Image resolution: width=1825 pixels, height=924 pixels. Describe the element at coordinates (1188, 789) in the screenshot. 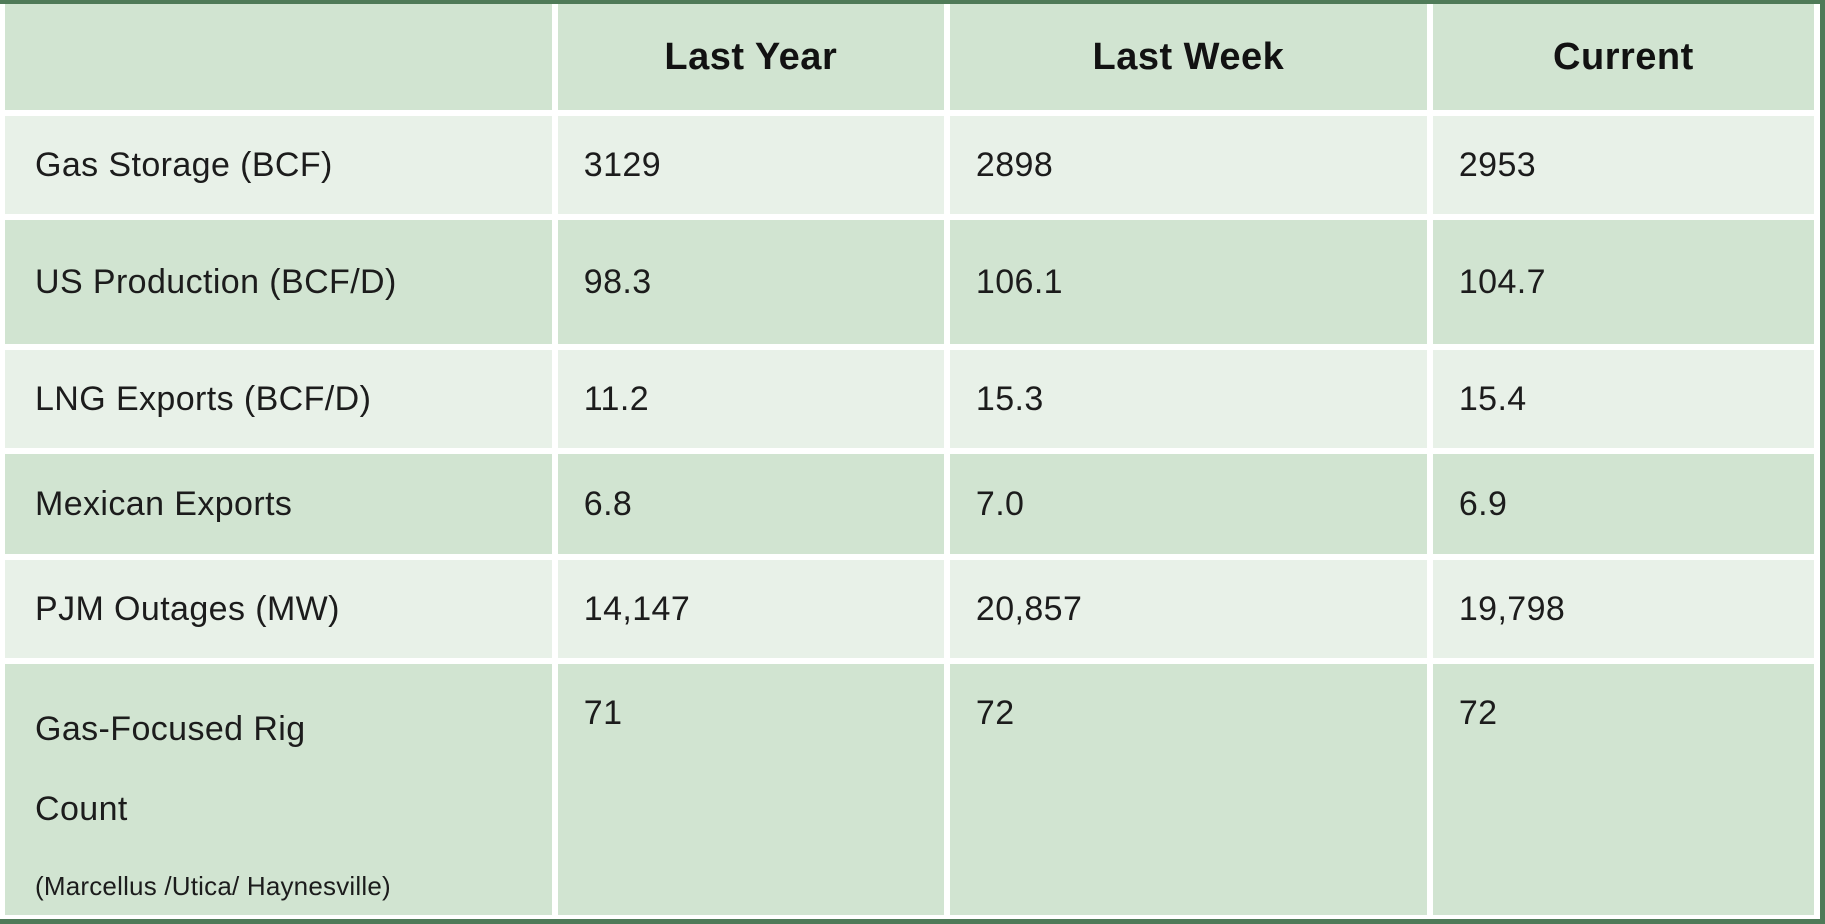

I see `cell-rig-count-last-week: 72` at that location.